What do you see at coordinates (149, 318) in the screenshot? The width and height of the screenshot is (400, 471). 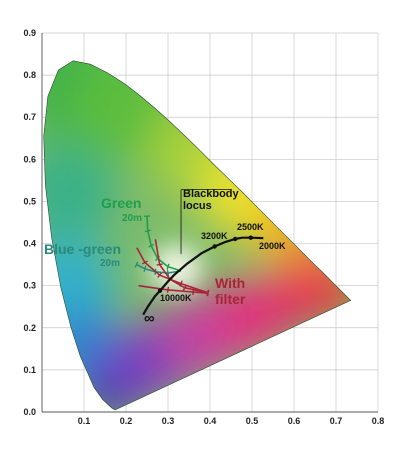 I see `label-infinity: ∞` at bounding box center [149, 318].